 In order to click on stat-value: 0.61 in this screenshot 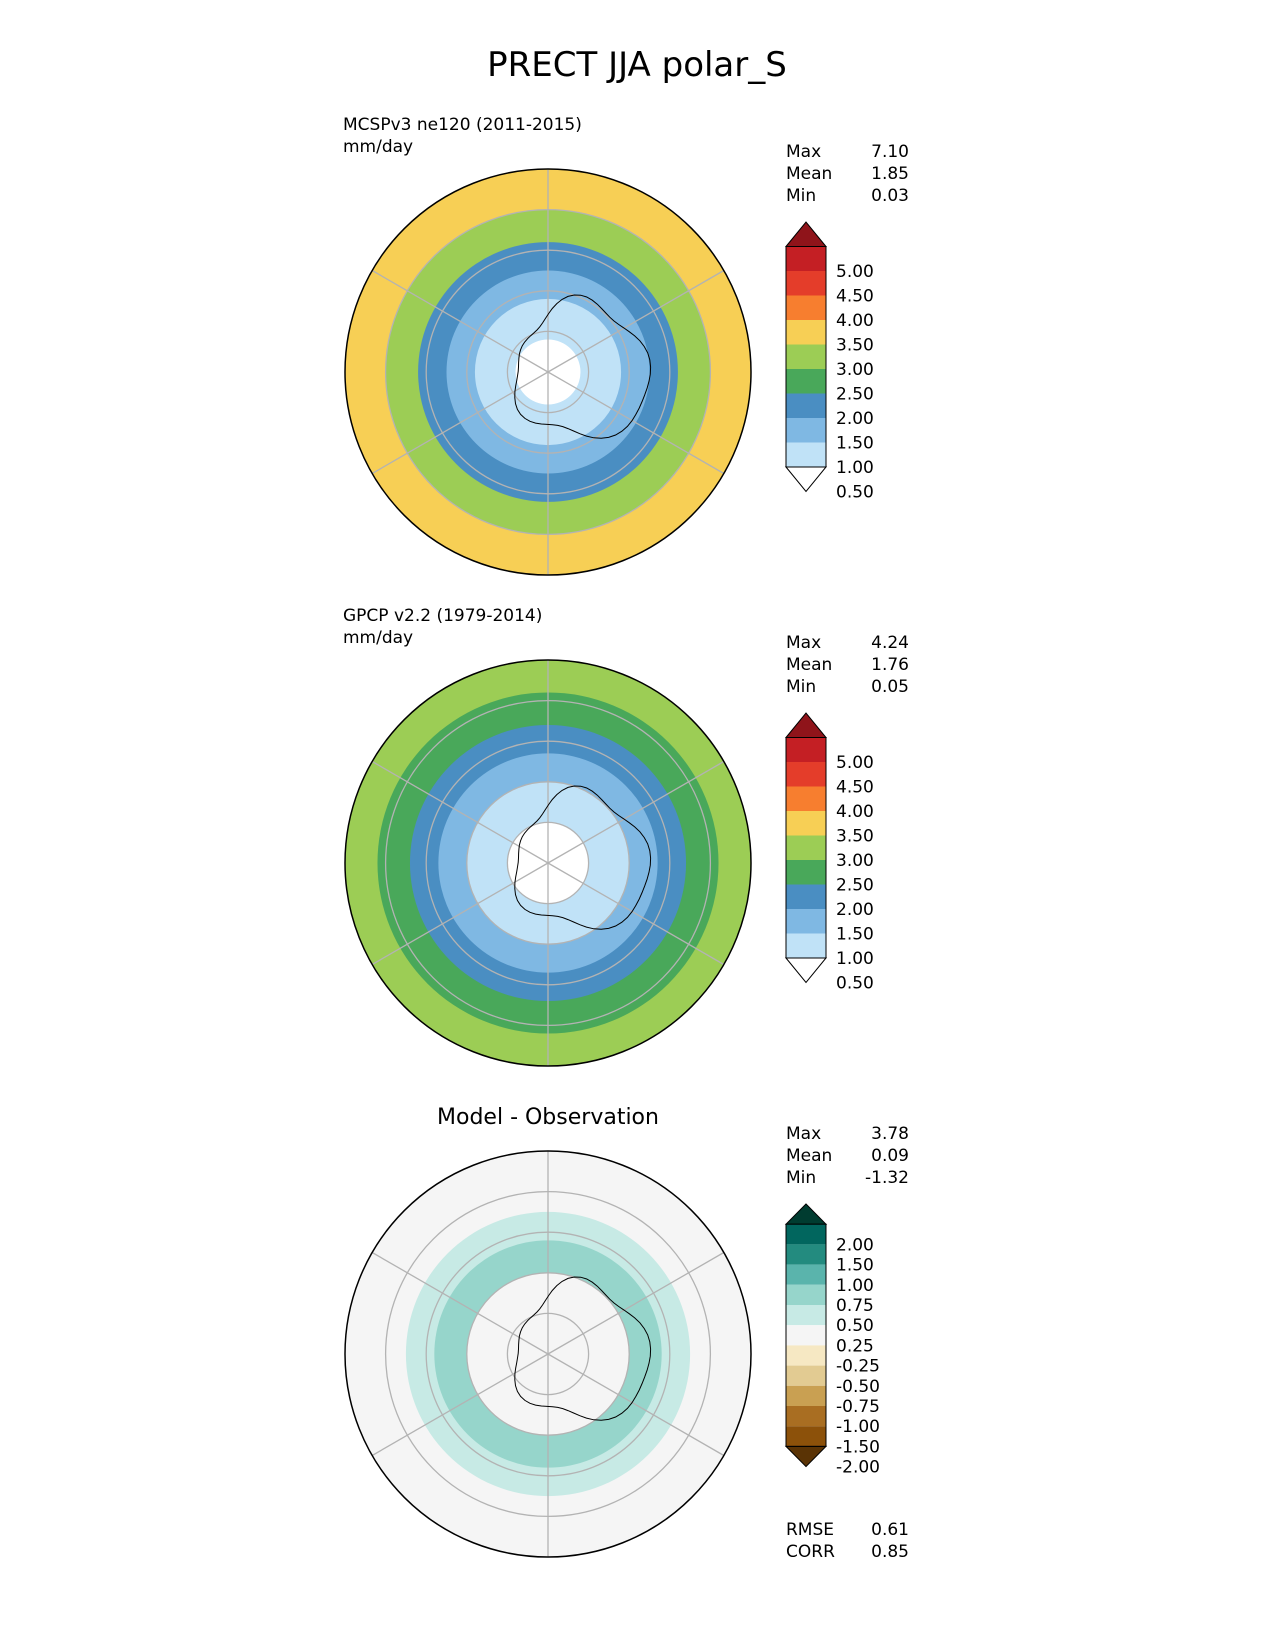, I will do `click(890, 1530)`.